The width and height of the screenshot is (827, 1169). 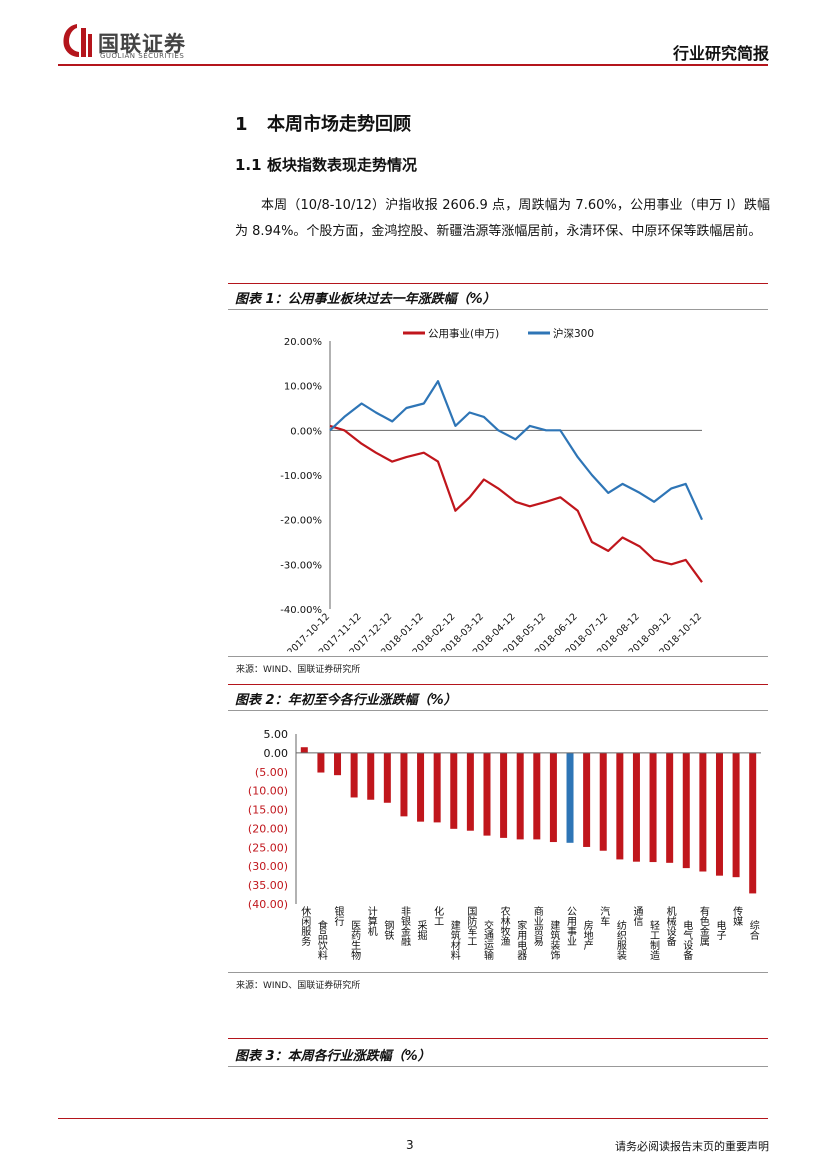 I want to click on category-label: 食品饮料, so click(x=321, y=940).